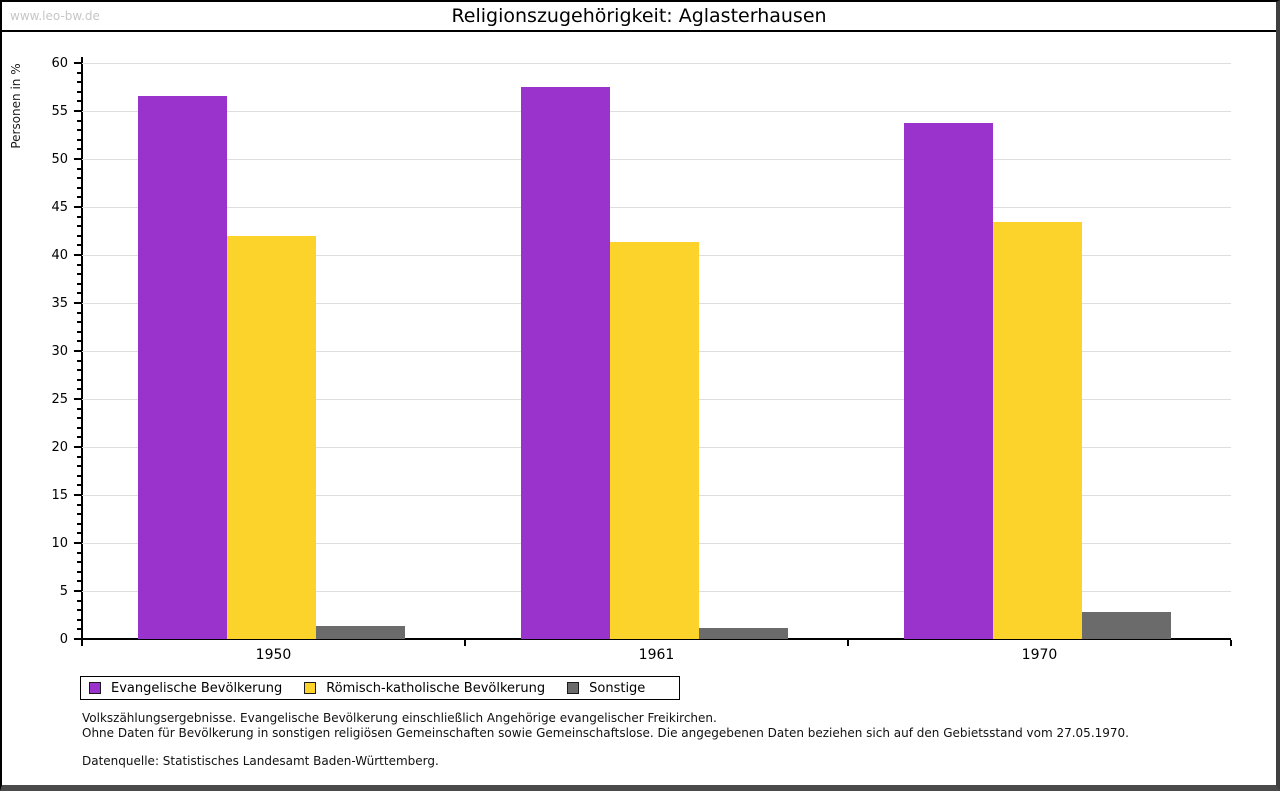 The width and height of the screenshot is (1280, 791). I want to click on legend-swatch-sonstige, so click(573, 688).